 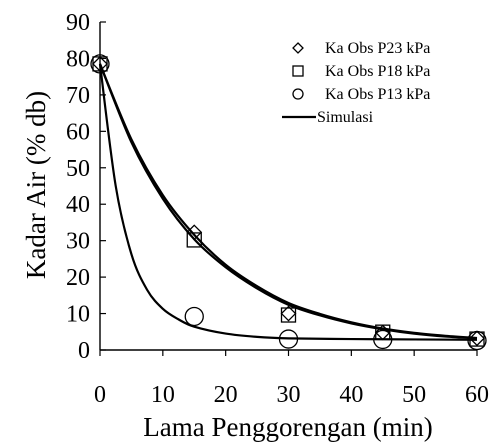 What do you see at coordinates (477, 395) in the screenshot?
I see `x-tick-label: 60` at bounding box center [477, 395].